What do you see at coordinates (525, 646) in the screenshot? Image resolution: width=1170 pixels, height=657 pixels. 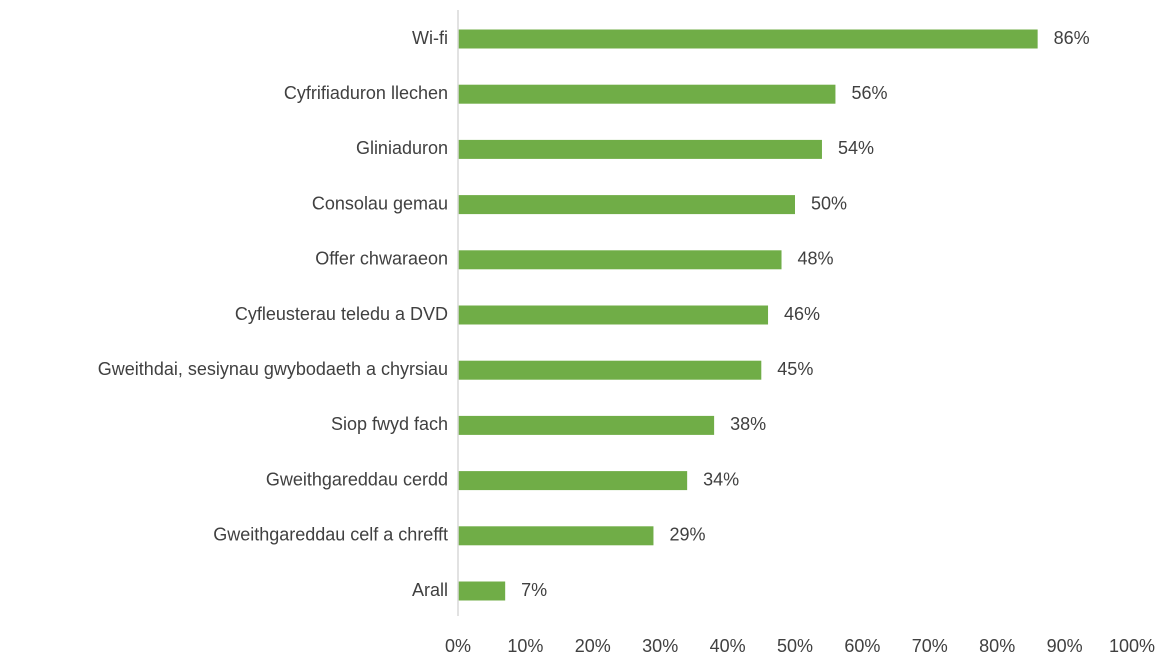 I see `x-tick-label: 10%` at bounding box center [525, 646].